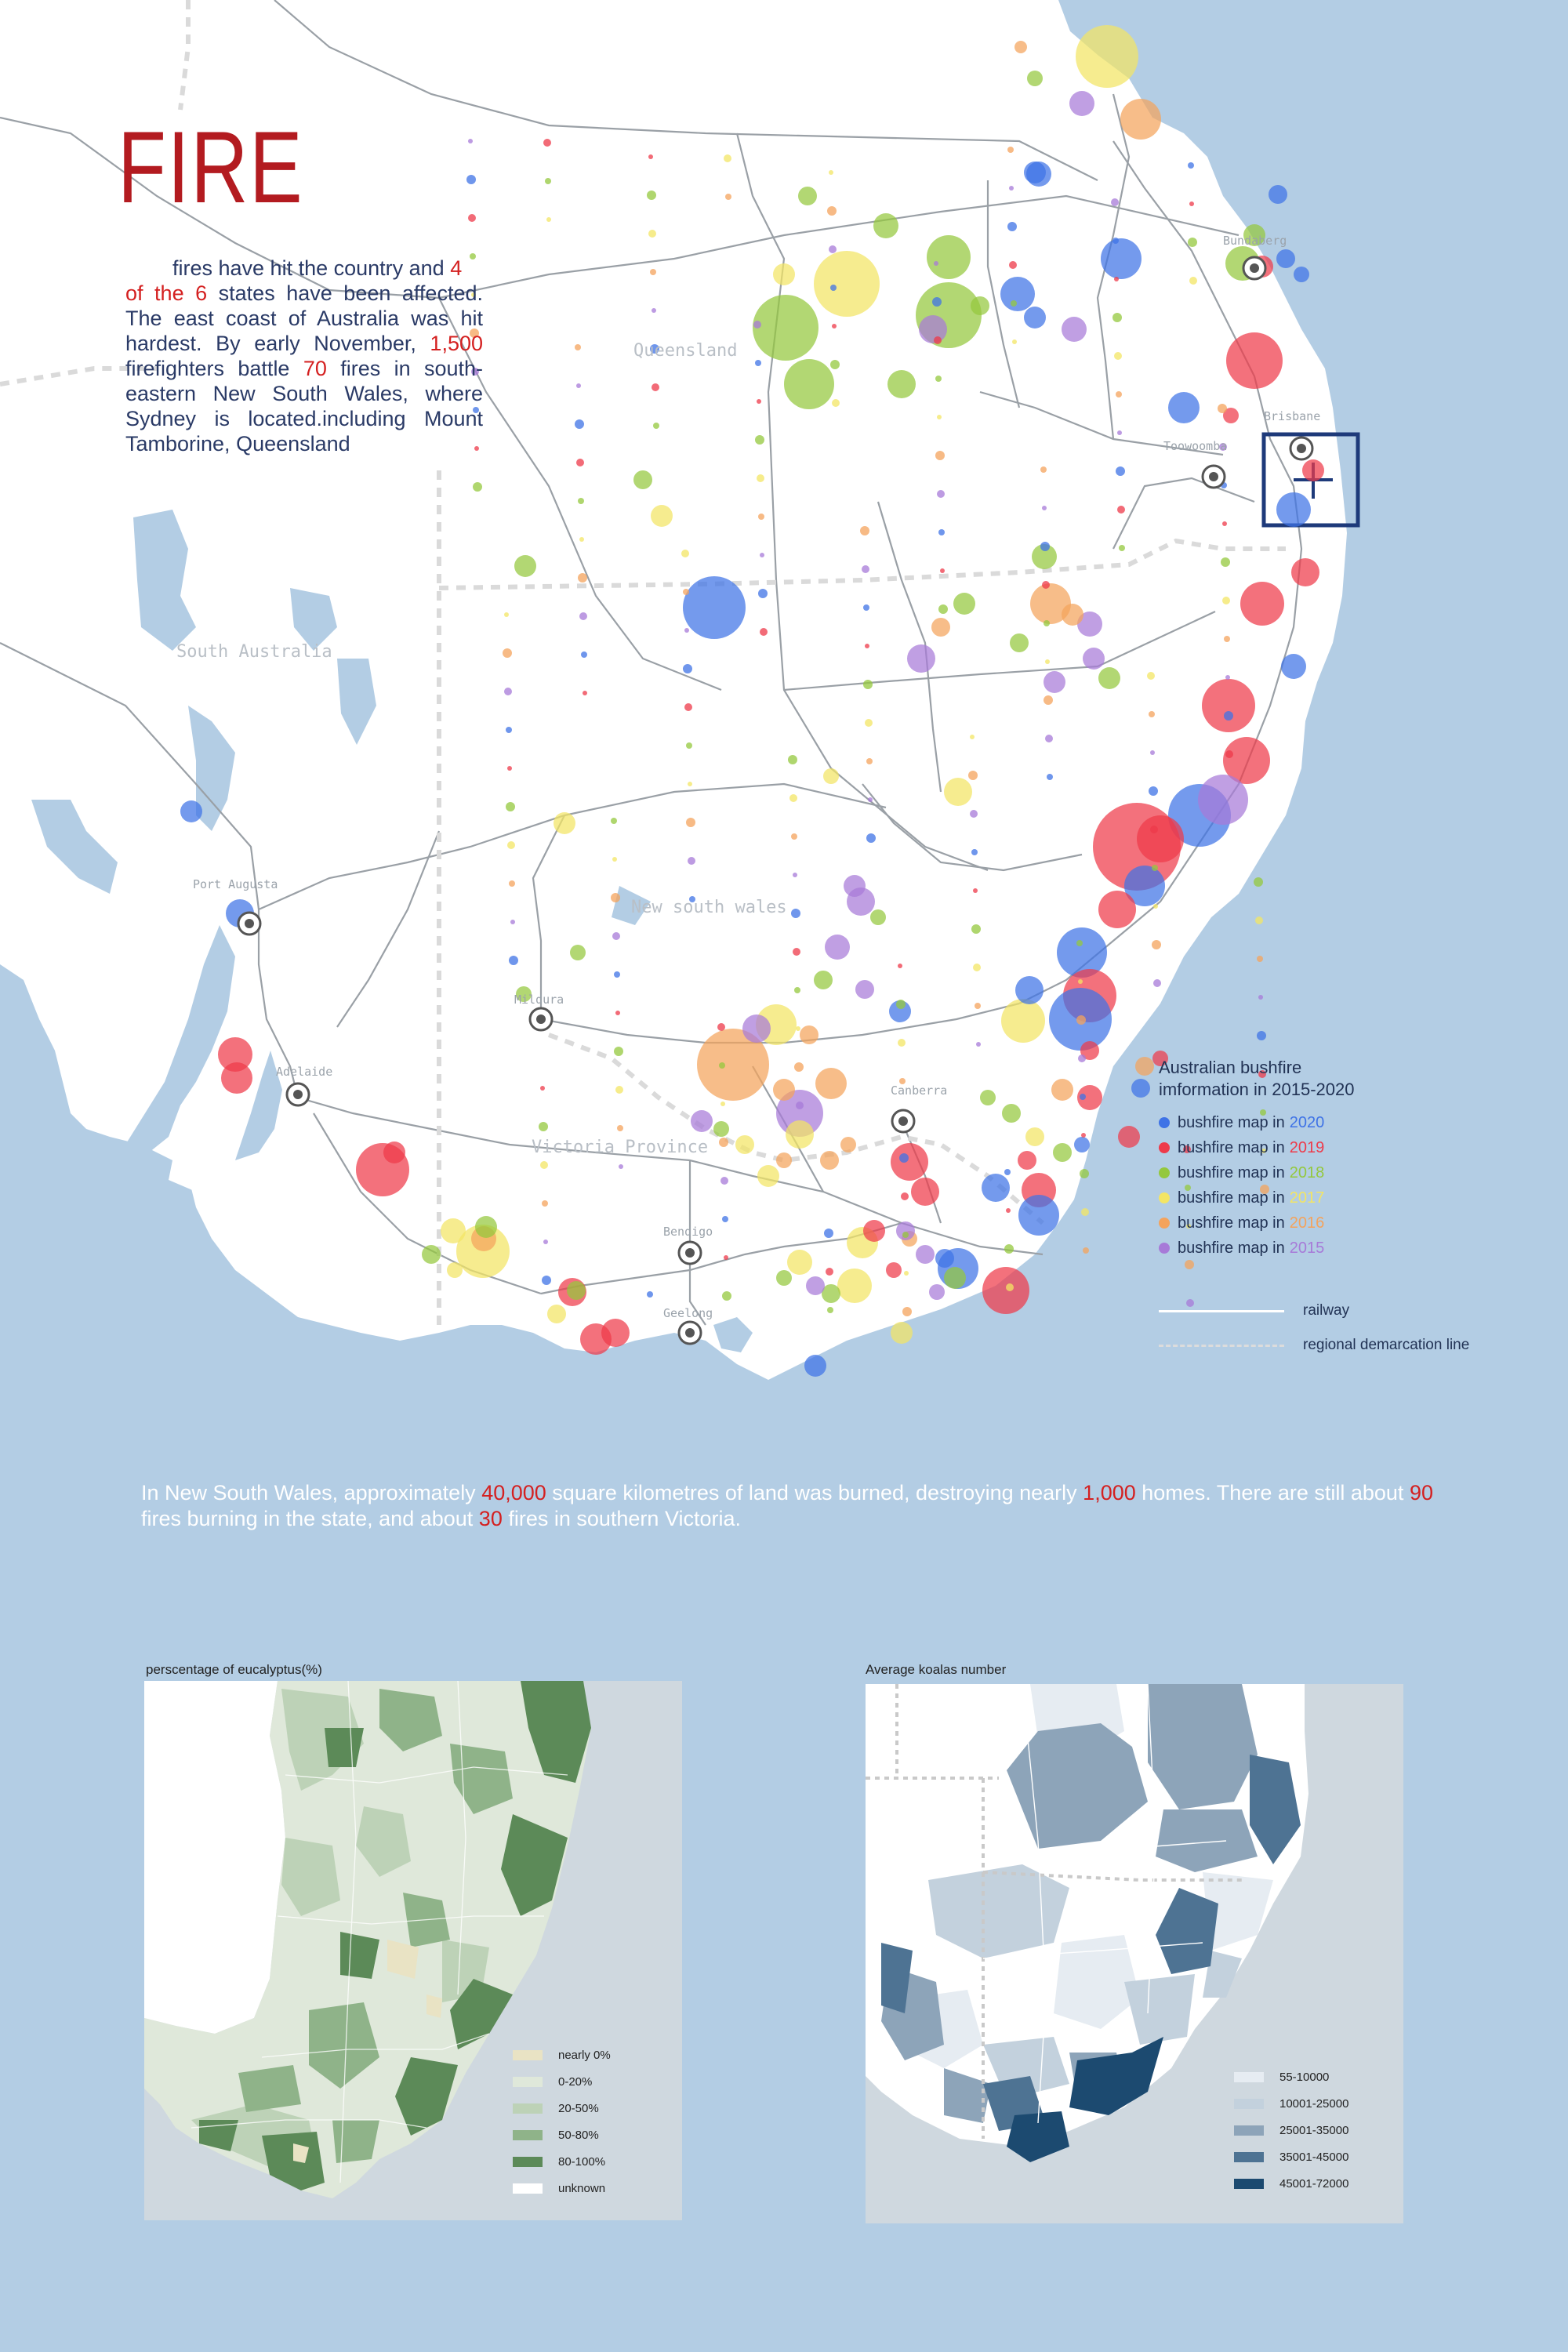 This screenshot has width=1568, height=2352. What do you see at coordinates (578, 2108) in the screenshot?
I see `eucalyptus-legend-label: 20-50%` at bounding box center [578, 2108].